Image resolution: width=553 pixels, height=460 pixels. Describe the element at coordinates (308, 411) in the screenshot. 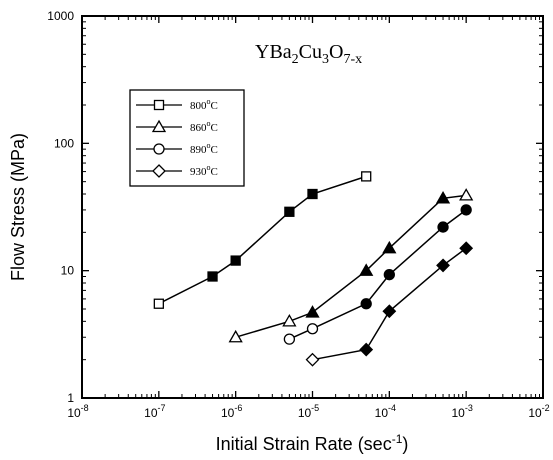

I see `x-tick-label: 10⁻⁵` at that location.